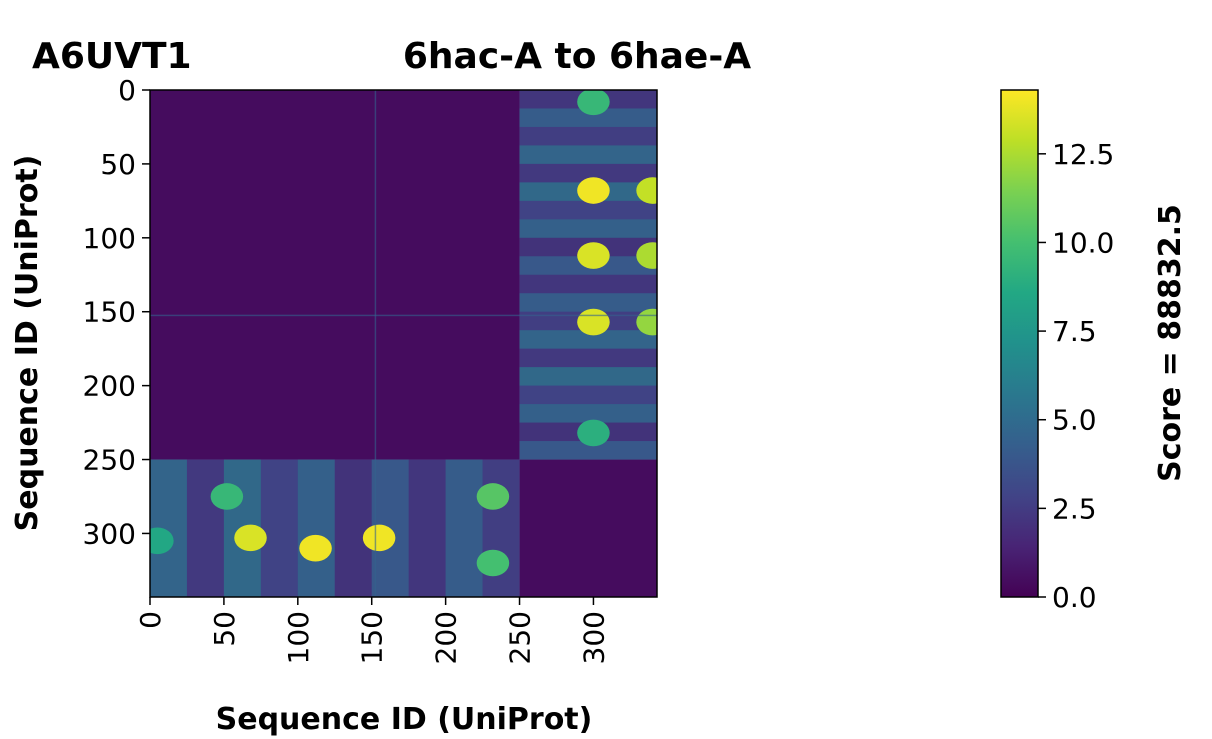 This screenshot has width=1212, height=739. What do you see at coordinates (1083, 154) in the screenshot?
I see `colorbar-tick-label: 12.5` at bounding box center [1083, 154].